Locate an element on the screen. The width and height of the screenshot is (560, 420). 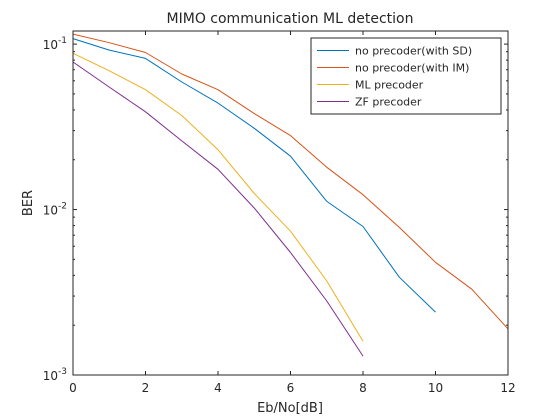
y-tick-label-exponent: -3 is located at coordinates (62, 372).